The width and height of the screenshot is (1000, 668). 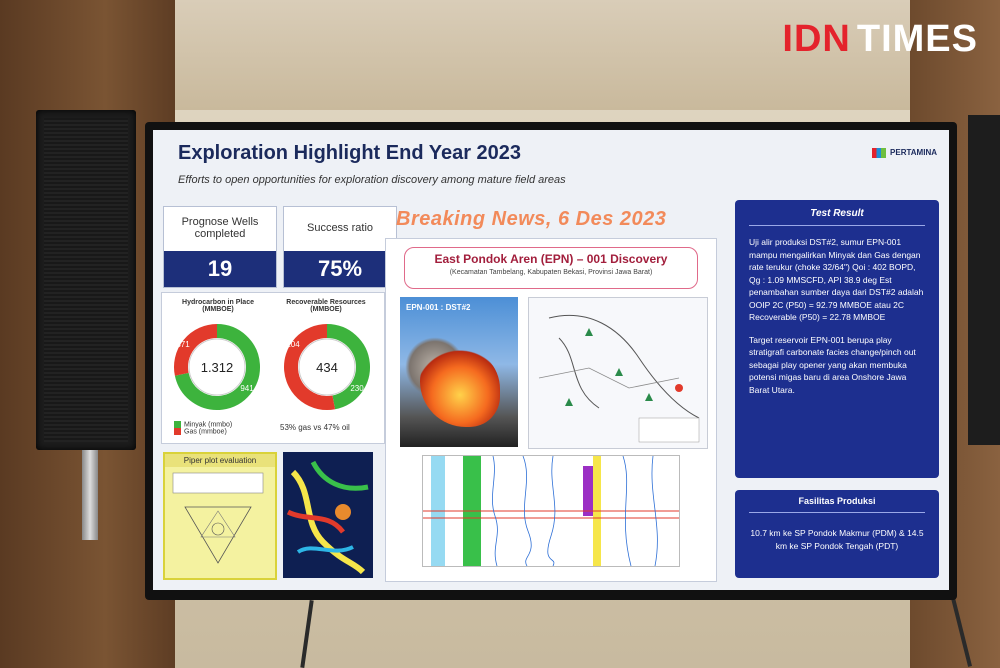 I want to click on donut-title: Hydrocarbon in Place (MMBOE), so click(x=218, y=306).